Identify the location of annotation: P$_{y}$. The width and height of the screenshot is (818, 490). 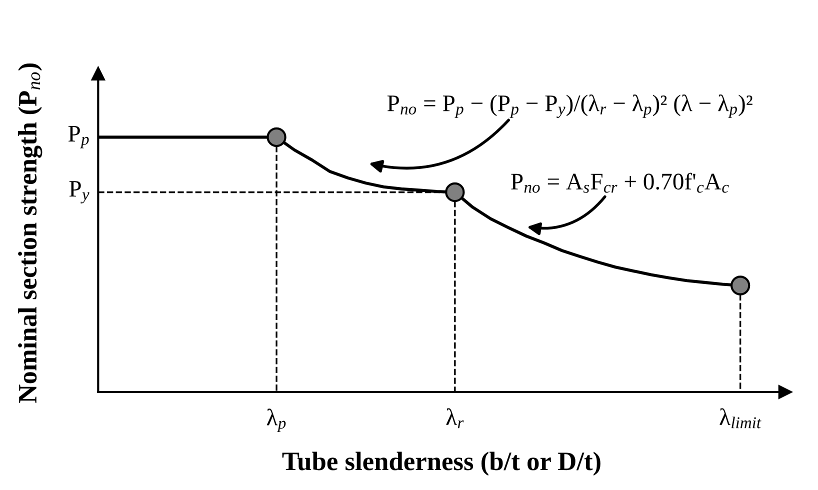
(79, 192).